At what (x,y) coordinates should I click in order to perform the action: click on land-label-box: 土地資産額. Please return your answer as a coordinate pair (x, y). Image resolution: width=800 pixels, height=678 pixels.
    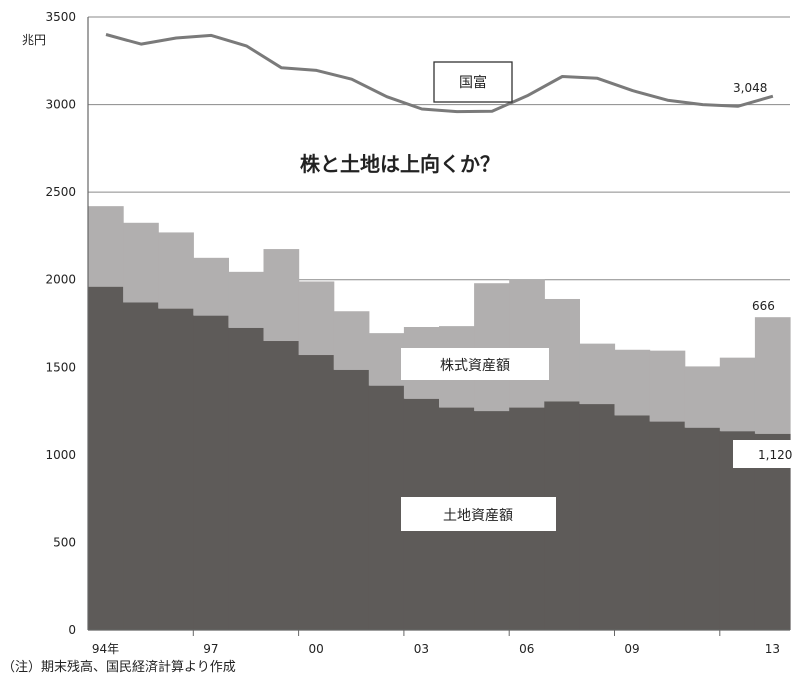
    Looking at the image, I should click on (478, 514).